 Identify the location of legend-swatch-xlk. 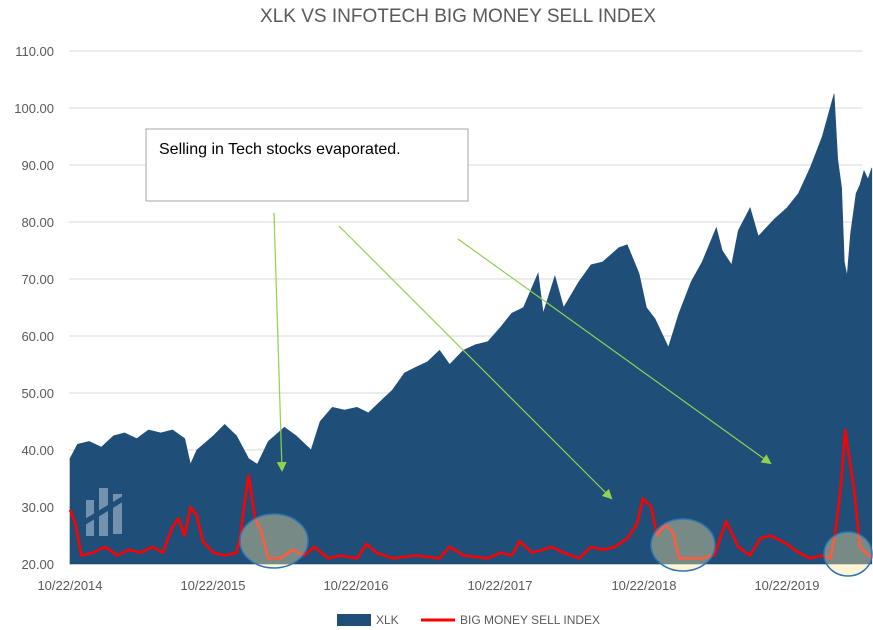
(354, 620).